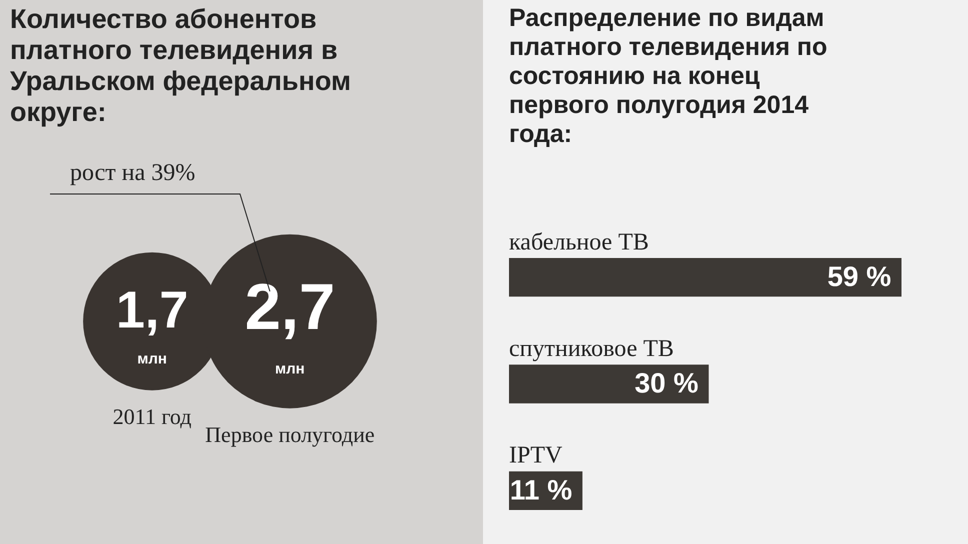  I want to click on category-label: Первое полугодие, so click(290, 435).